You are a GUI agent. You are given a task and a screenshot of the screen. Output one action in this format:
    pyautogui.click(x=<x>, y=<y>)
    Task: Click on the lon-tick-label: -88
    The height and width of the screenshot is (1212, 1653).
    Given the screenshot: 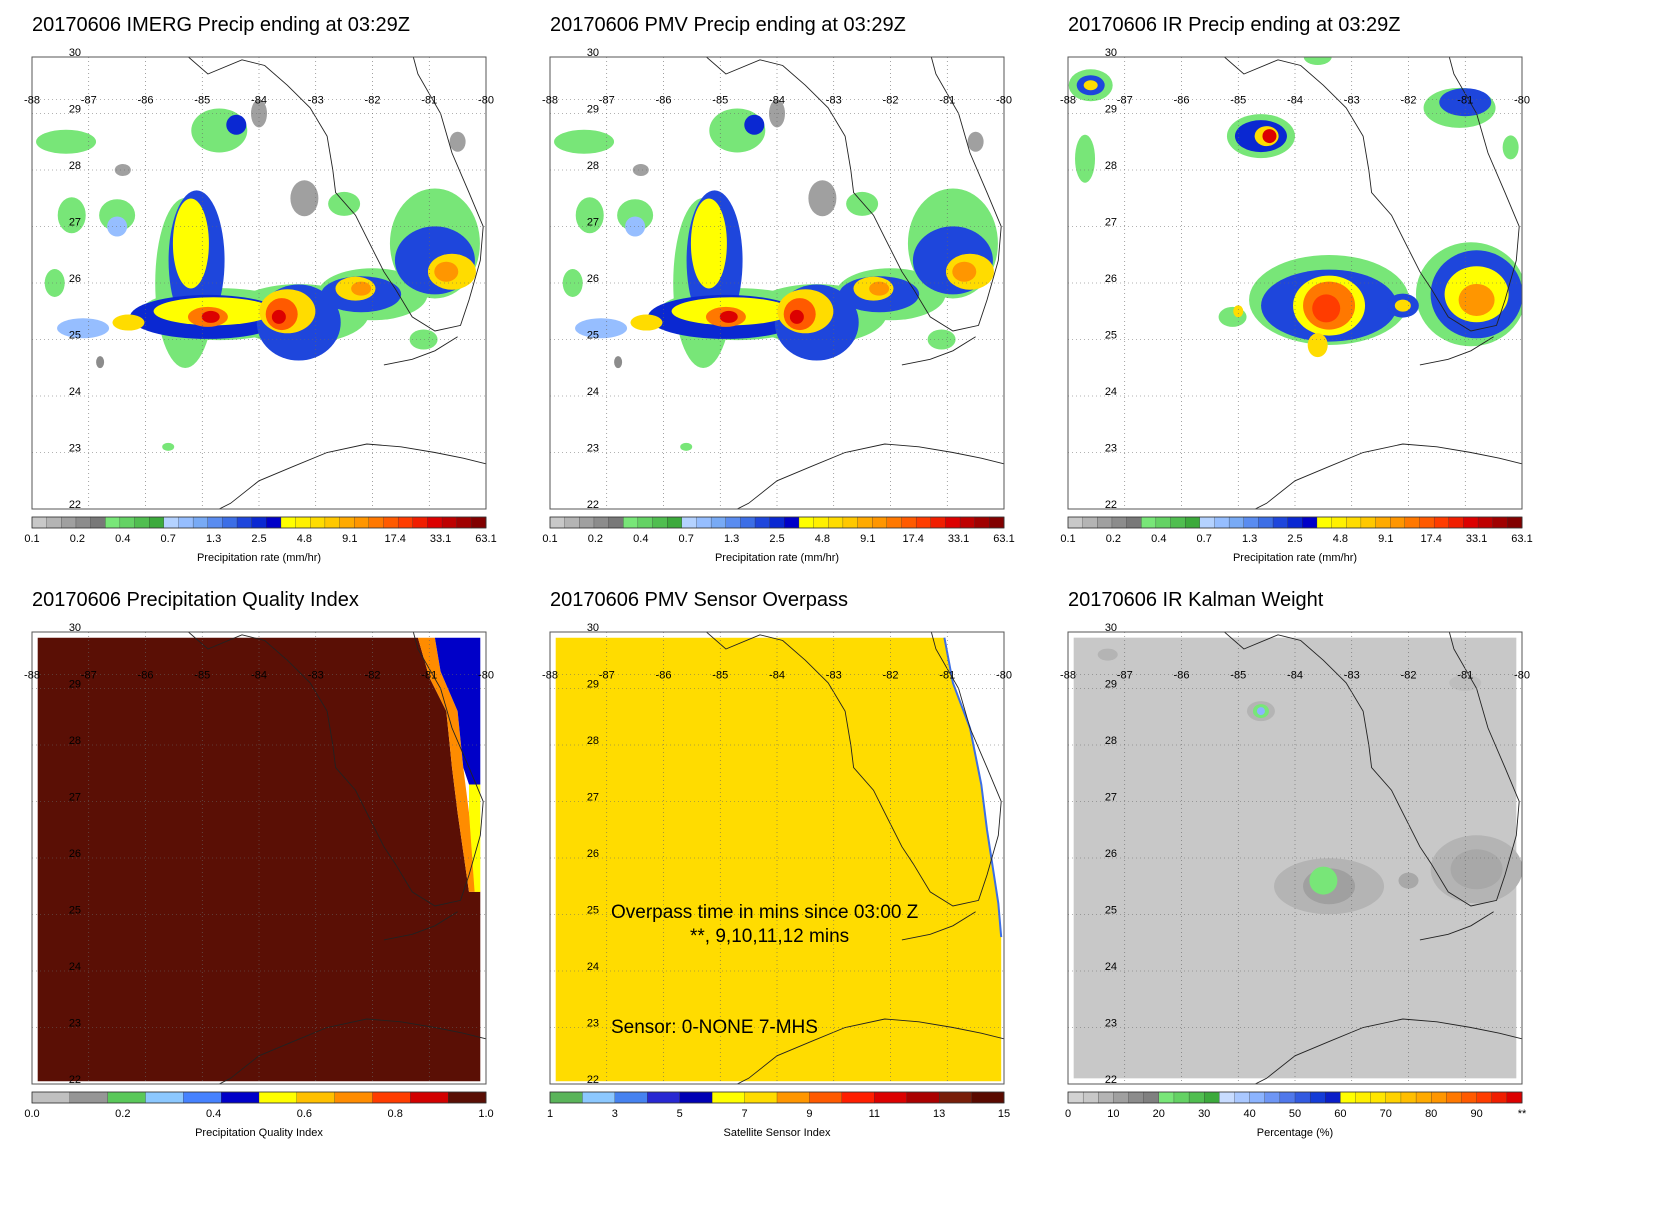 What is the action you would take?
    pyautogui.click(x=32, y=675)
    